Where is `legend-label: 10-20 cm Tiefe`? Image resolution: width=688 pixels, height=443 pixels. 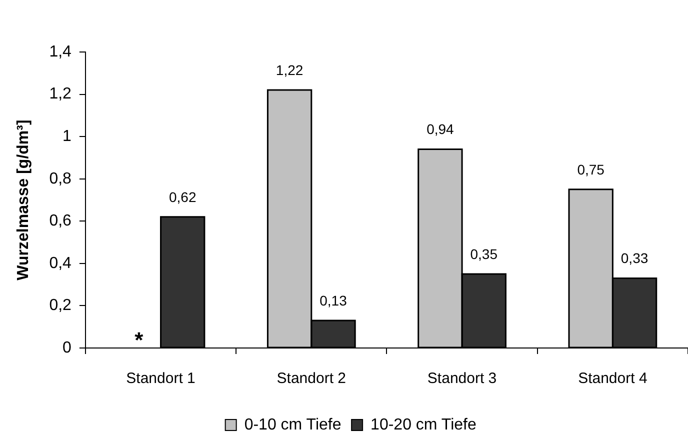 legend-label: 10-20 cm Tiefe is located at coordinates (423, 425).